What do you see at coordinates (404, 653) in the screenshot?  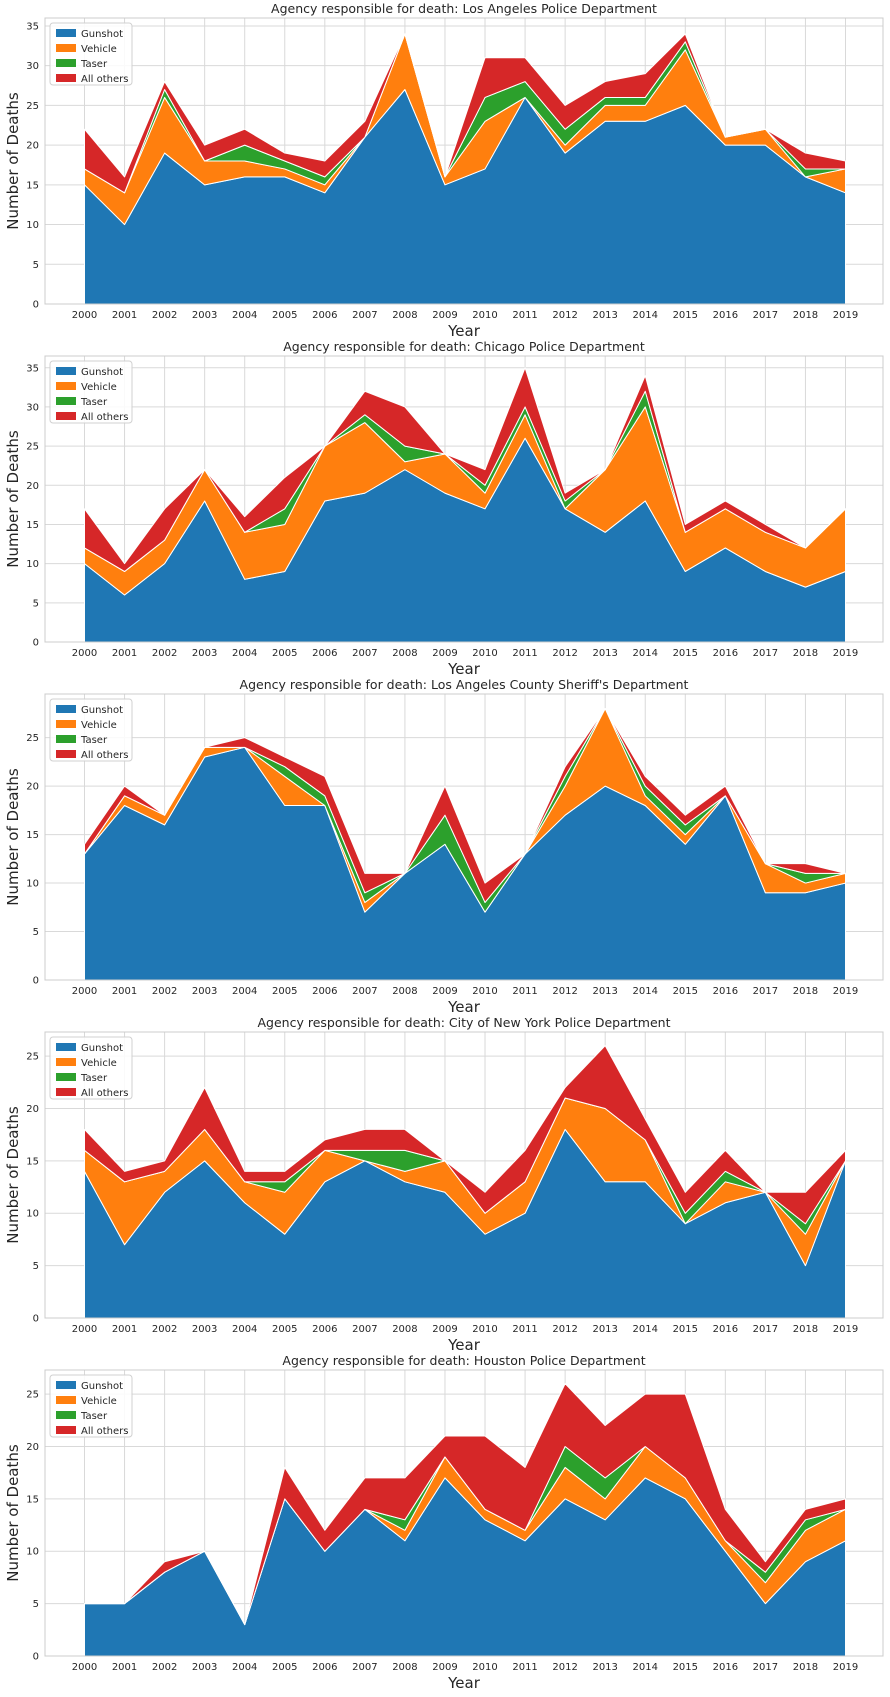 I see `x-tick-label: 2008` at bounding box center [404, 653].